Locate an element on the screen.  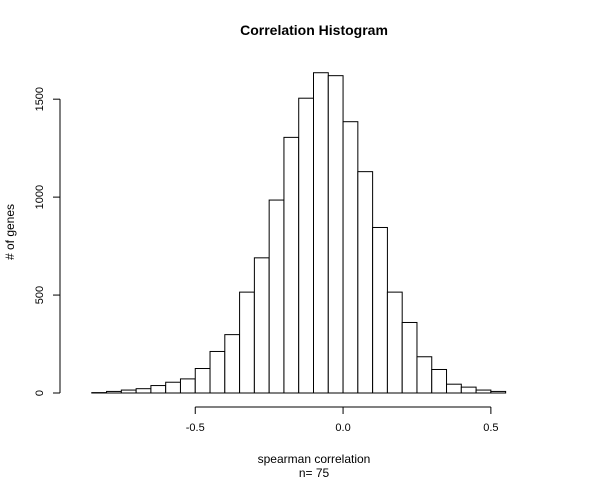
y-tick-label: 0 is located at coordinates (40, 393).